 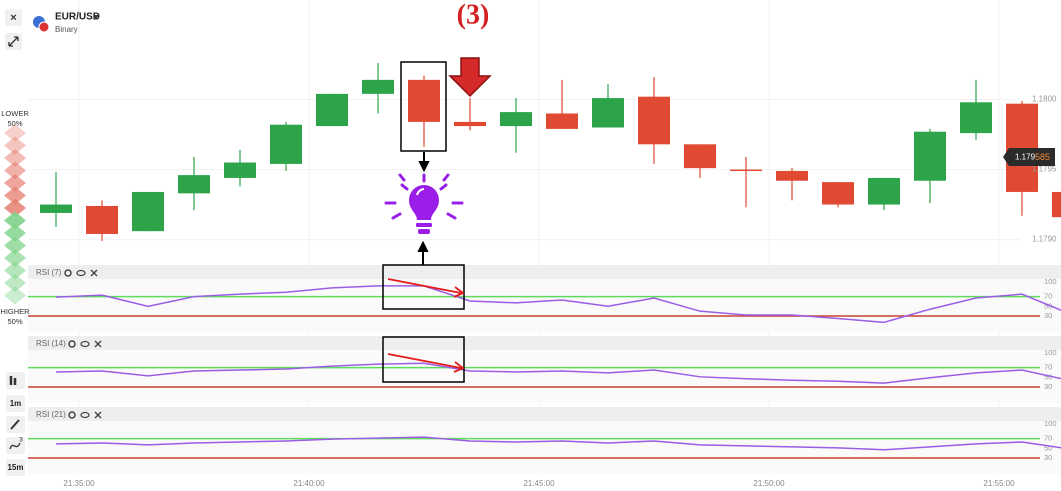 What do you see at coordinates (15, 214) in the screenshot?
I see `sentiment-bar` at bounding box center [15, 214].